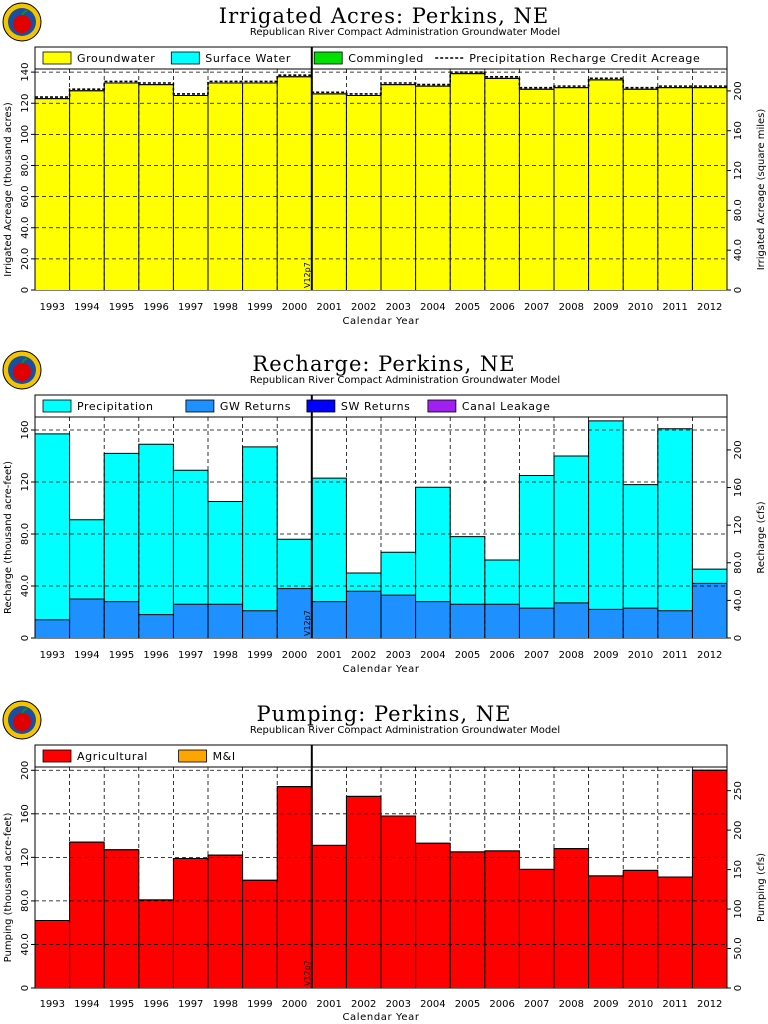 This screenshot has width=768, height=1024. Describe the element at coordinates (363, 582) in the screenshot. I see `bar-precipitation-2002` at that location.